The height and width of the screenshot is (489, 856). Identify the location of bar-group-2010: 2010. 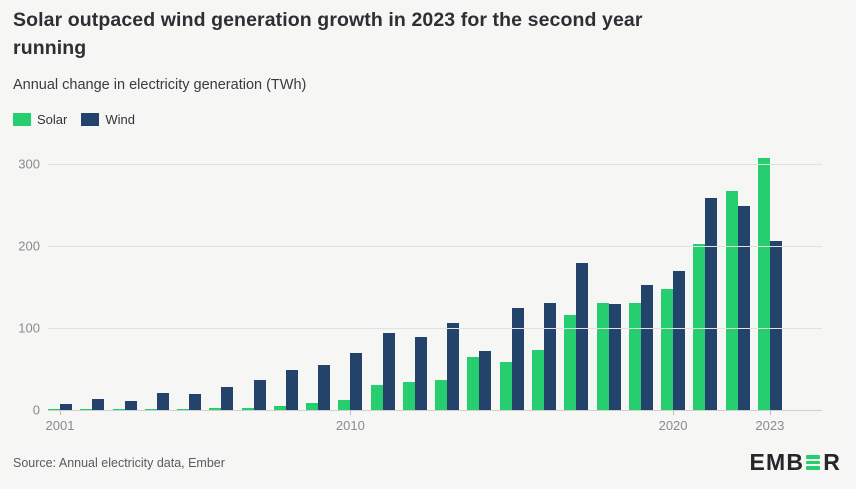
(350, 393).